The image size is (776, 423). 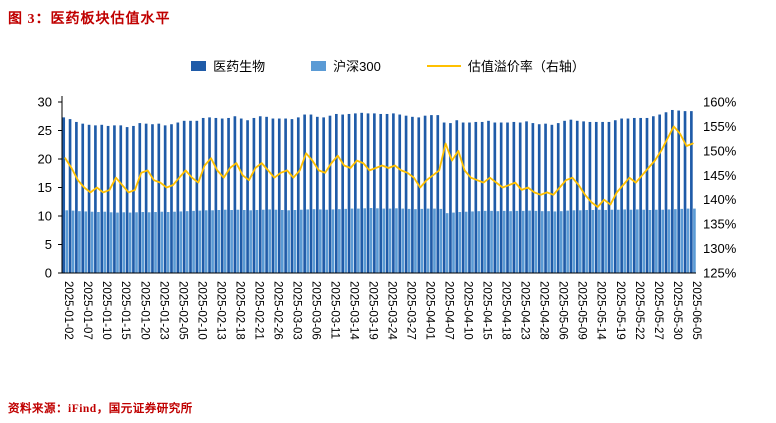 I want to click on svg-text: 2025-02-21, so click(x=258, y=310).